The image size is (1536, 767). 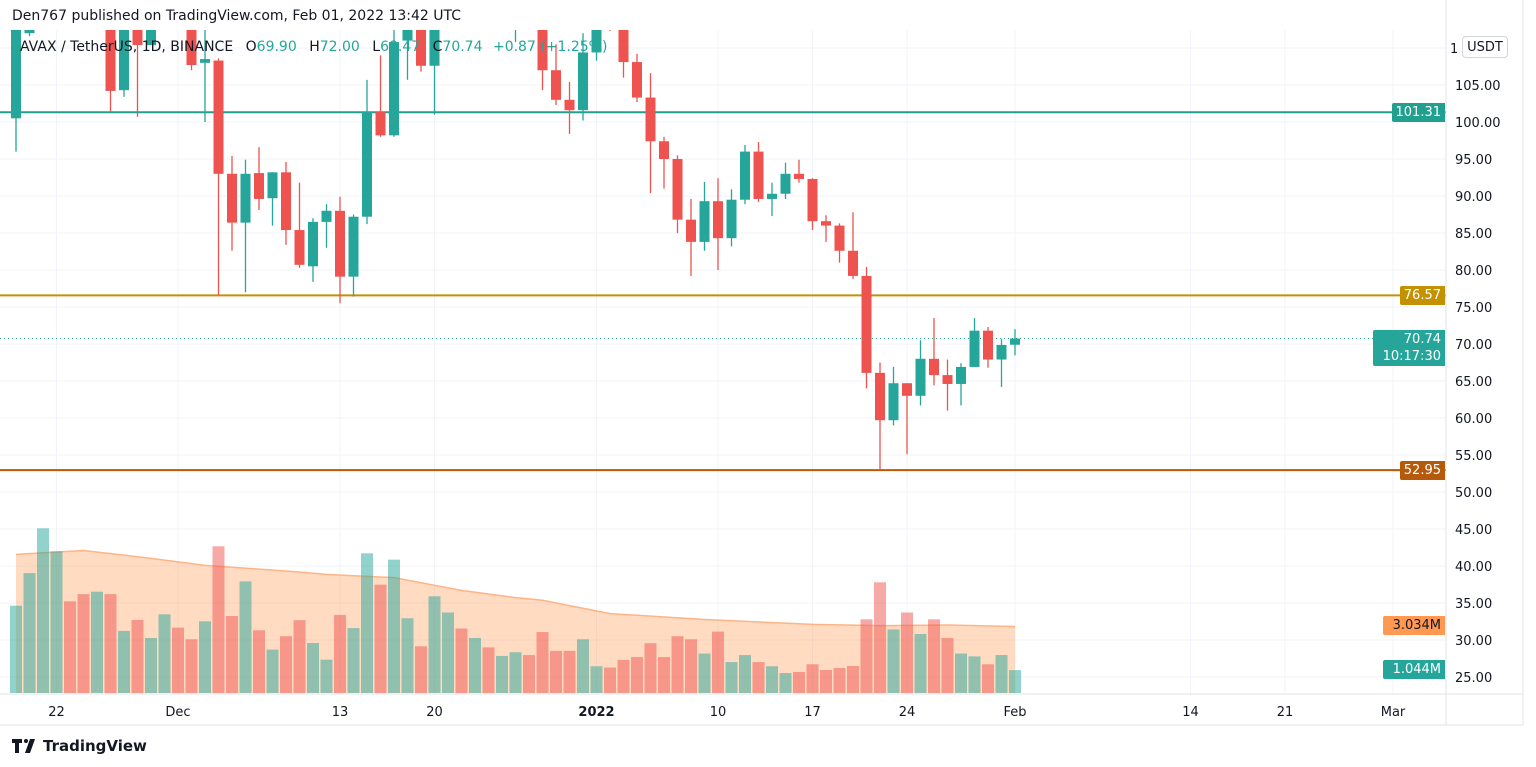 I want to click on price-tick-label: 75.00, so click(x=1473, y=308).